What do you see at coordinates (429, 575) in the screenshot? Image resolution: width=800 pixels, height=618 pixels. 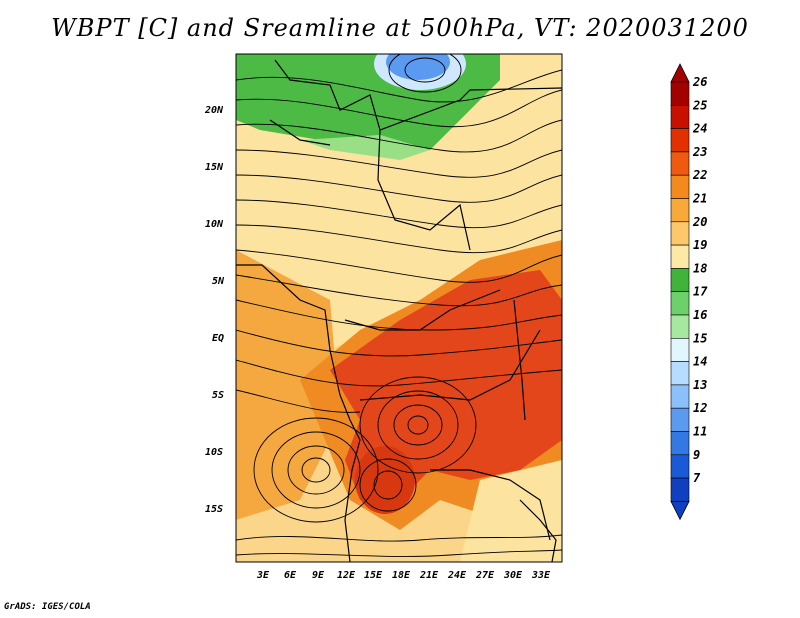 I see `lon-label: 21E` at bounding box center [429, 575].